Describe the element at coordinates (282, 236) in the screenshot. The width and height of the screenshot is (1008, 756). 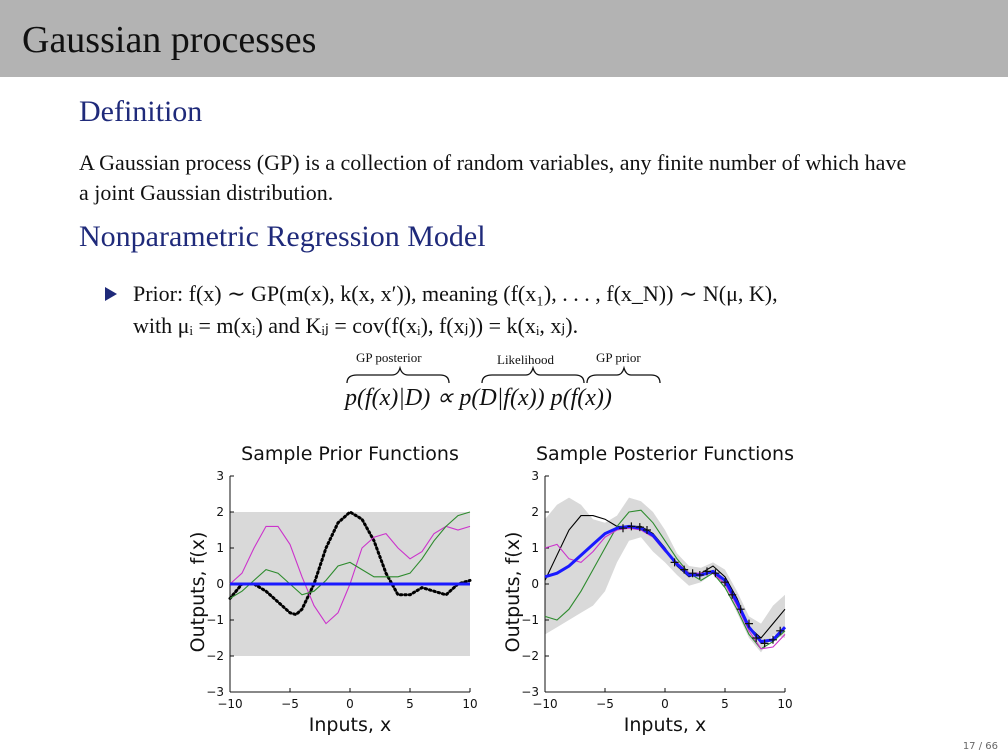
I see `model-heading: Nonparametric Regression Model` at that location.